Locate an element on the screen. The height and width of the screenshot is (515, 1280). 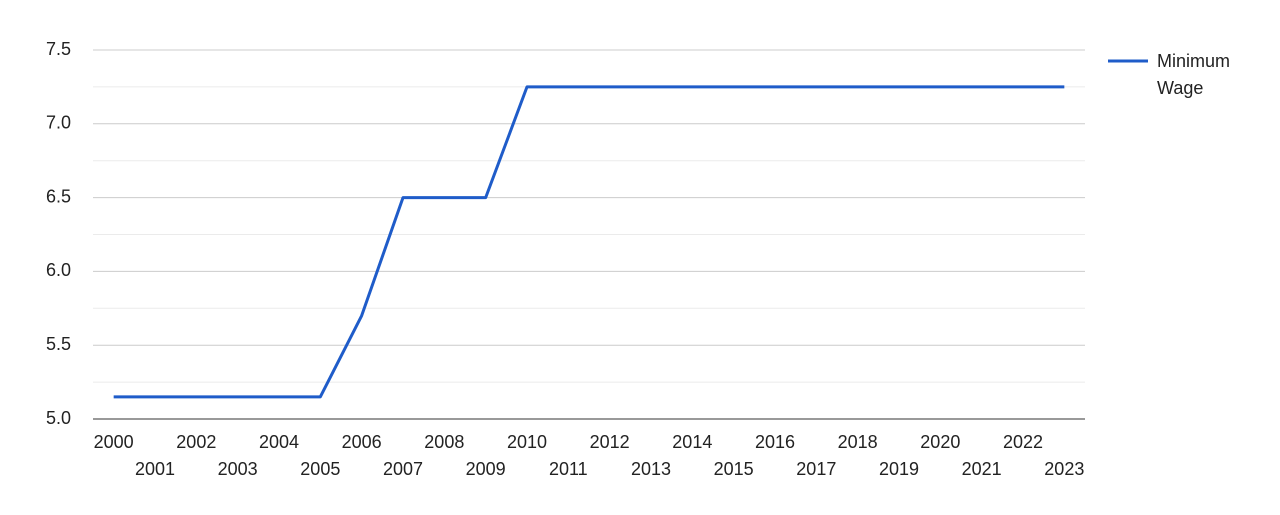
y-tick-label: 7.0 is located at coordinates (58, 123).